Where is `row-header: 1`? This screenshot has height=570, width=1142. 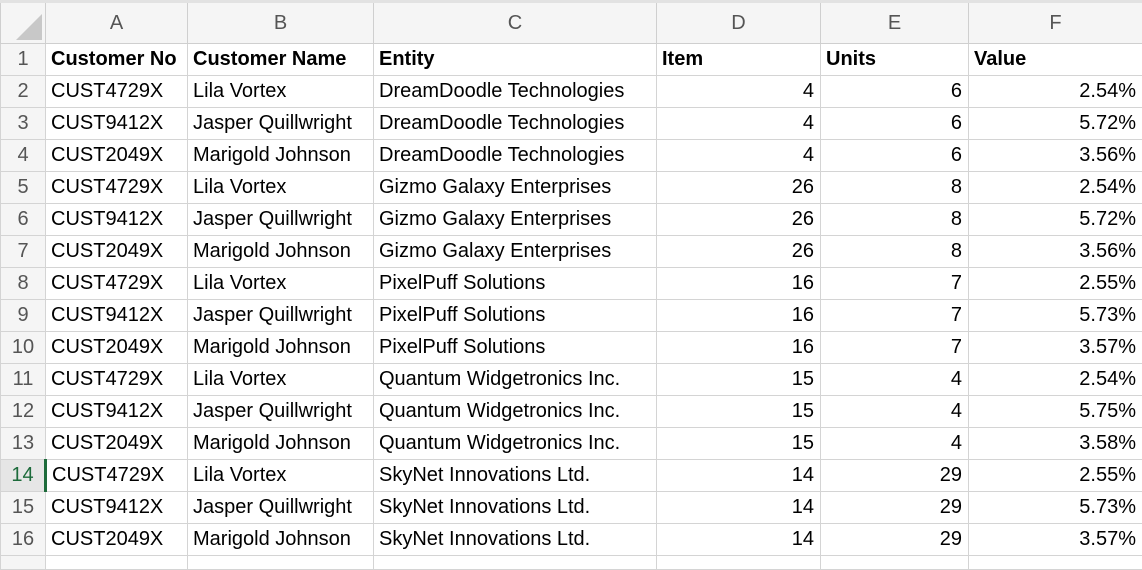
row-header: 1 is located at coordinates (23, 59).